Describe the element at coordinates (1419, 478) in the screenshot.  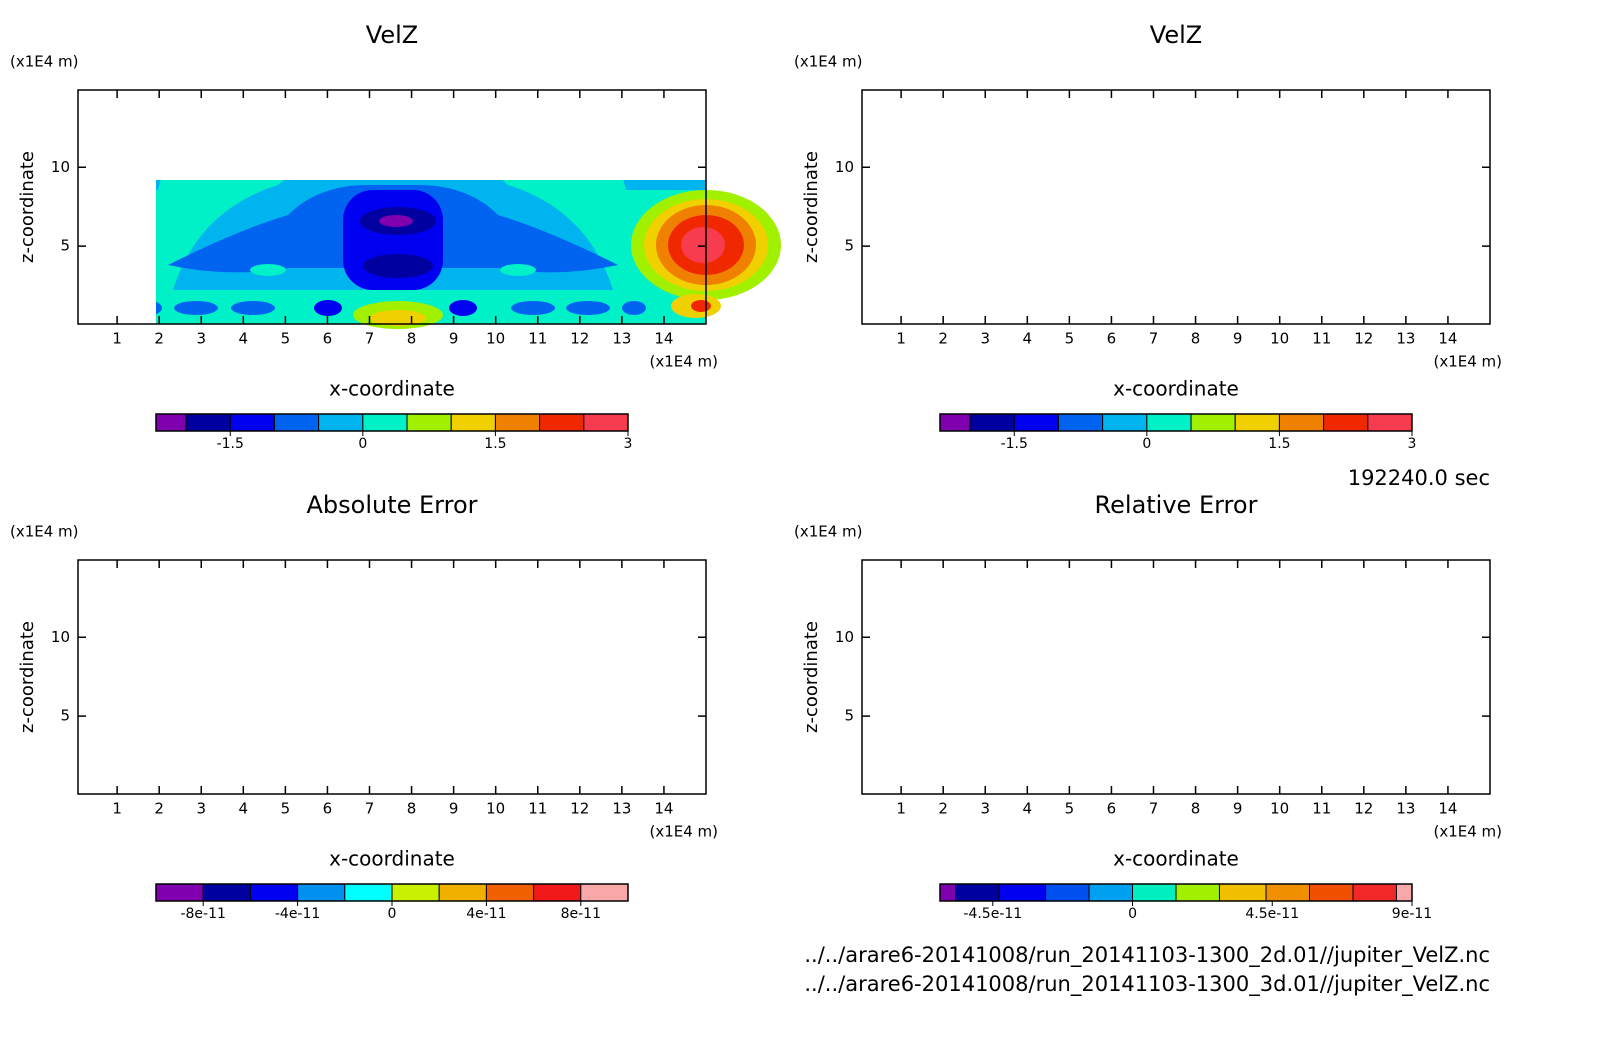
I see `time-label: 192240.0 sec` at that location.